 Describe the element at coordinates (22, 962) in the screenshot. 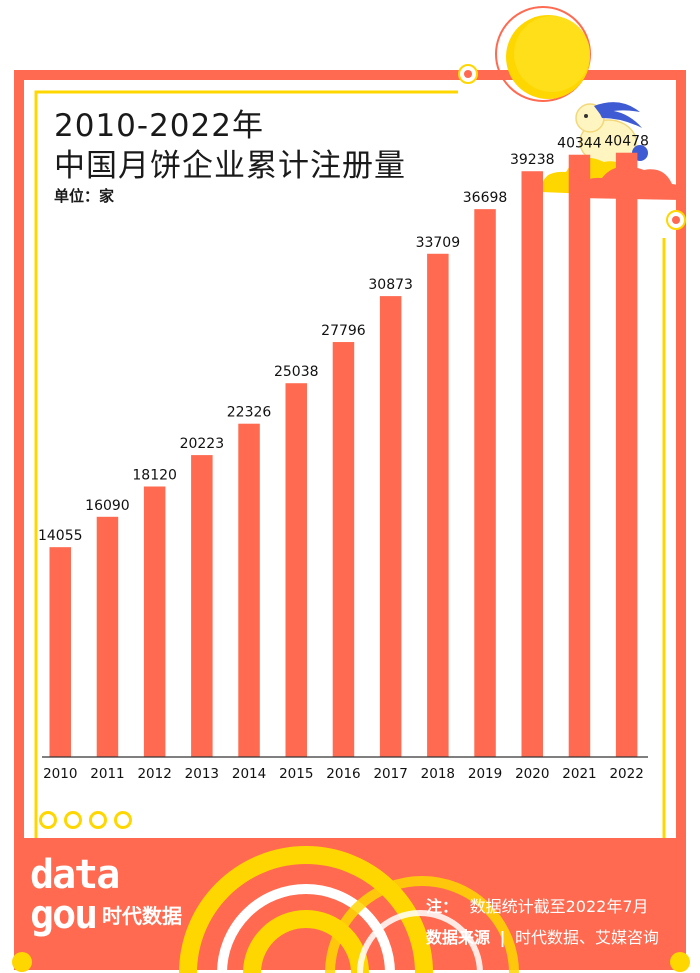

I see `bottom-left-dot` at that location.